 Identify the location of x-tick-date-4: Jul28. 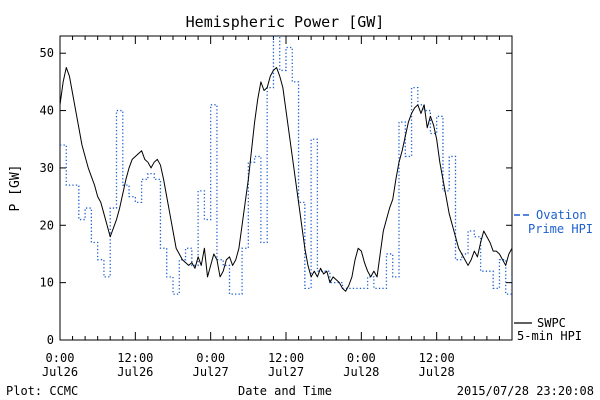
(361, 372).